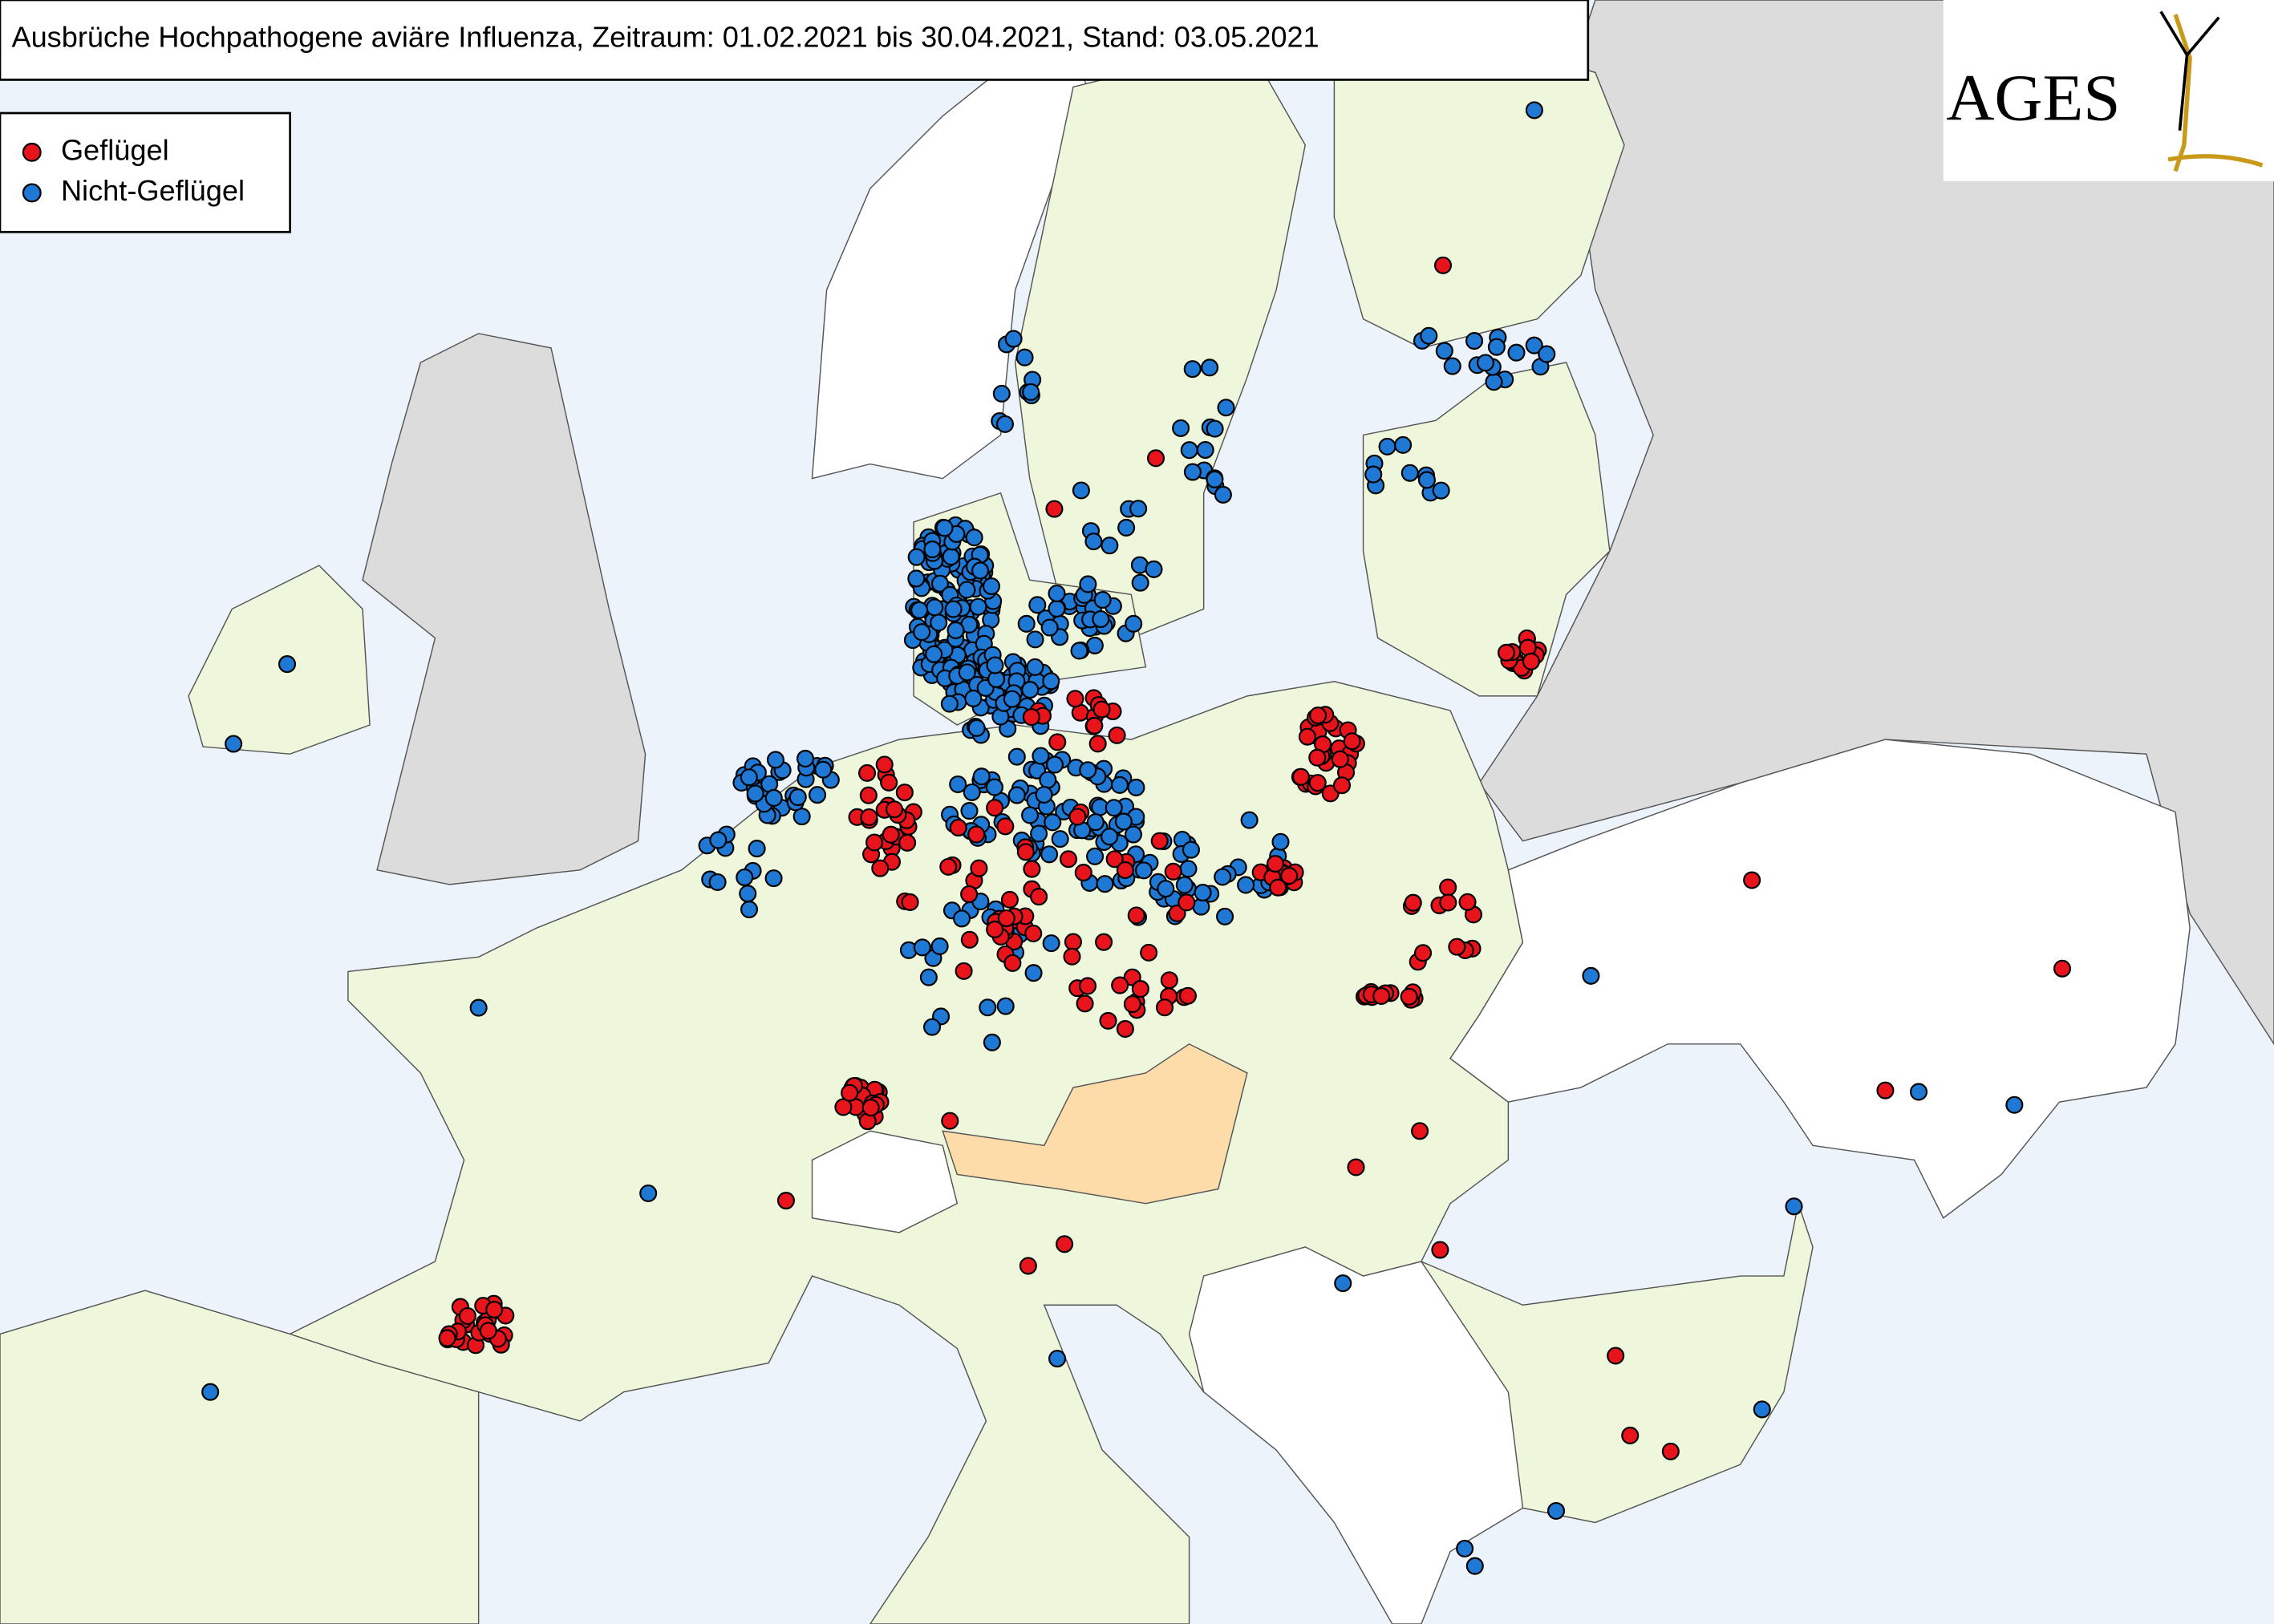  Describe the element at coordinates (885, 1181) in the screenshot. I see `switzerland` at that location.